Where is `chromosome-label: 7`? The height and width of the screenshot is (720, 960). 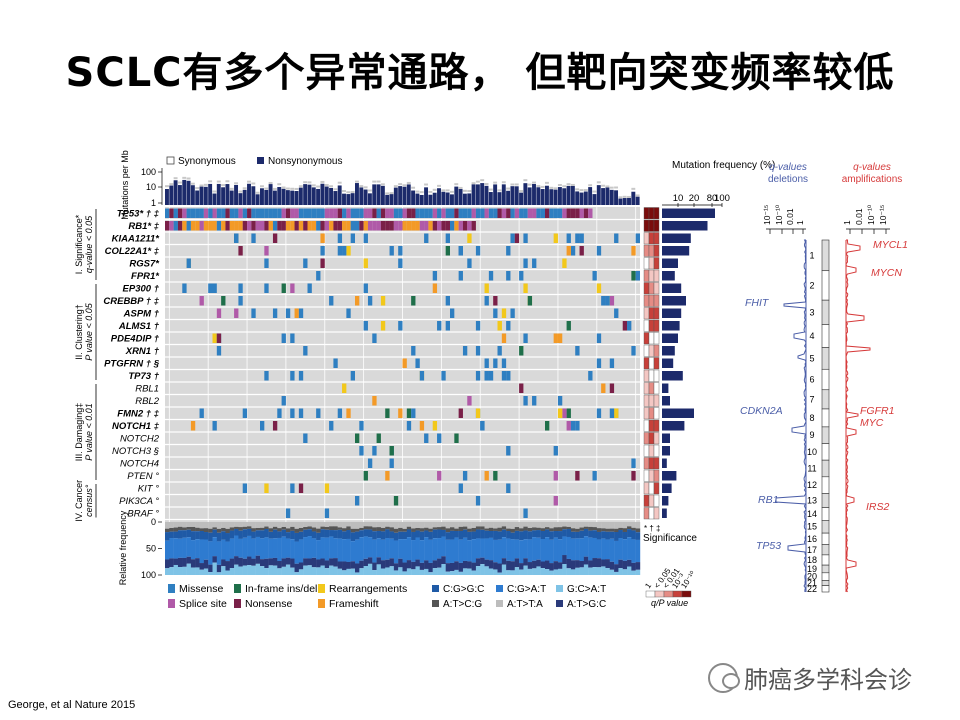
chromosome-label: 7 is located at coordinates (811, 399).